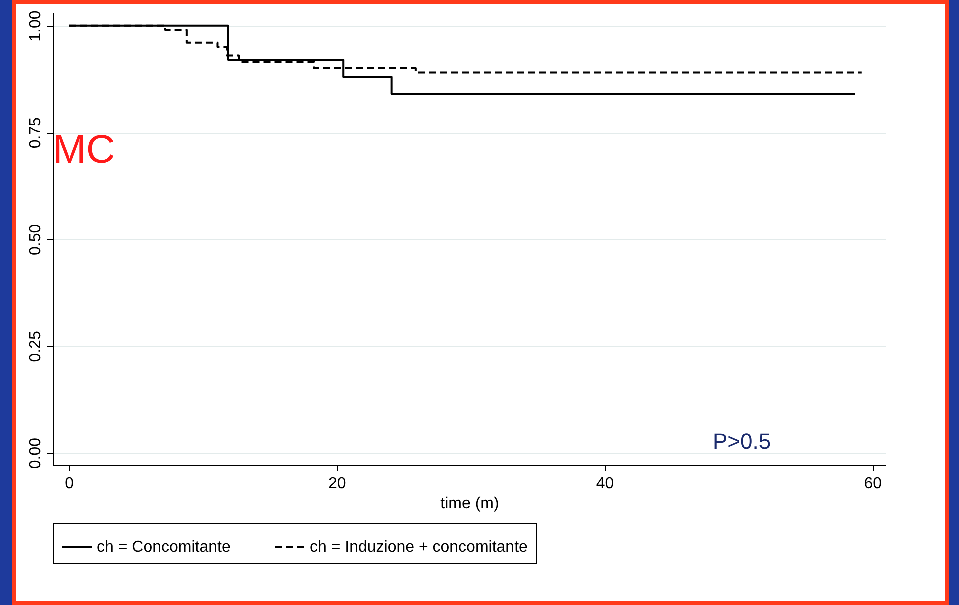 The image size is (959, 605). Describe the element at coordinates (36, 133) in the screenshot. I see `y-tick-label: 0.75` at that location.